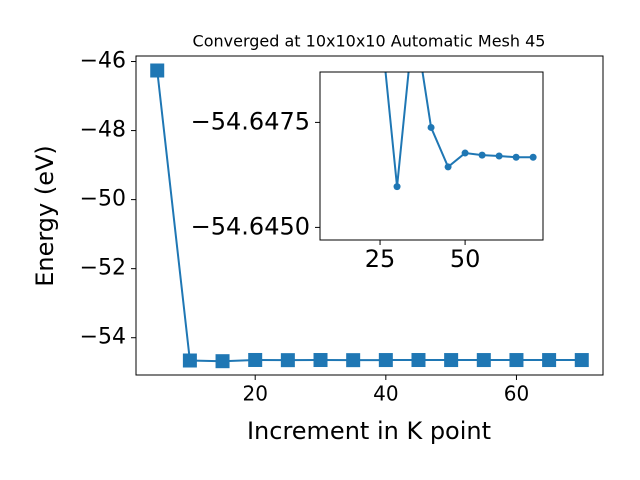 Image resolution: width=640 pixels, height=480 pixels. Describe the element at coordinates (45, 216) in the screenshot. I see `y-axis-label: Energy (eV)` at that location.